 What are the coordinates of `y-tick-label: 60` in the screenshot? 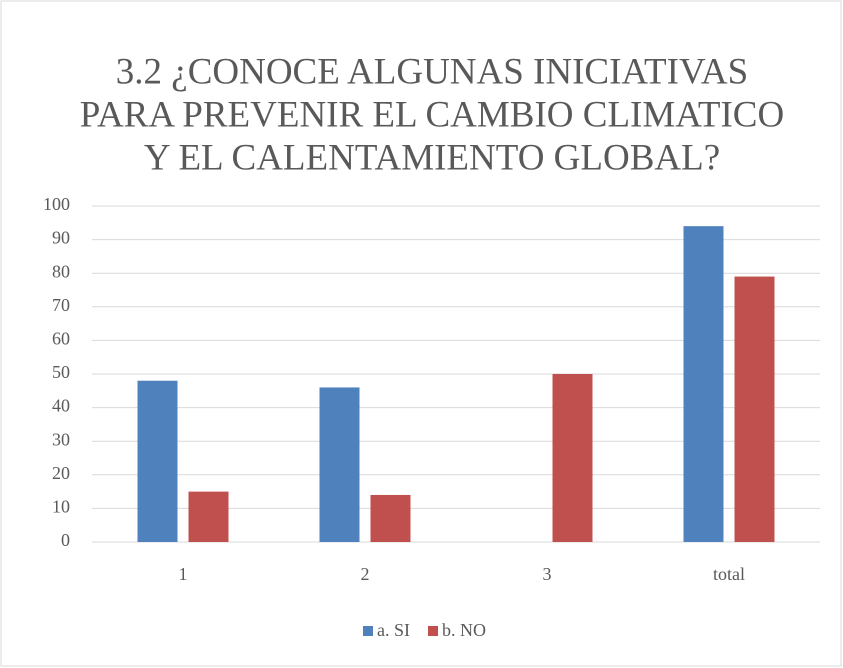 It's located at (61, 339).